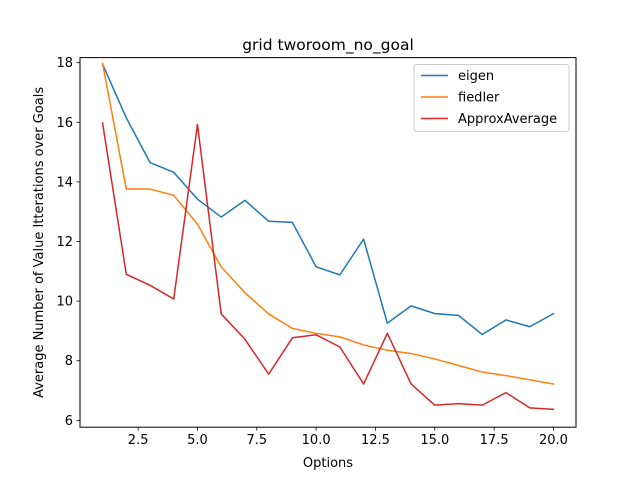 This screenshot has height=480, width=640. What do you see at coordinates (316, 440) in the screenshot?
I see `x-tick-label: 10.0` at bounding box center [316, 440].